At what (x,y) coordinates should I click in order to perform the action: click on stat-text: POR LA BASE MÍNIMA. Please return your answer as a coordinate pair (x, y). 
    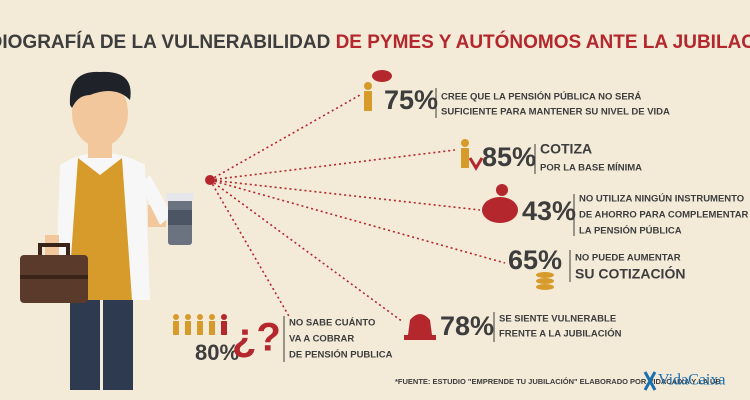
    Looking at the image, I should click on (591, 168).